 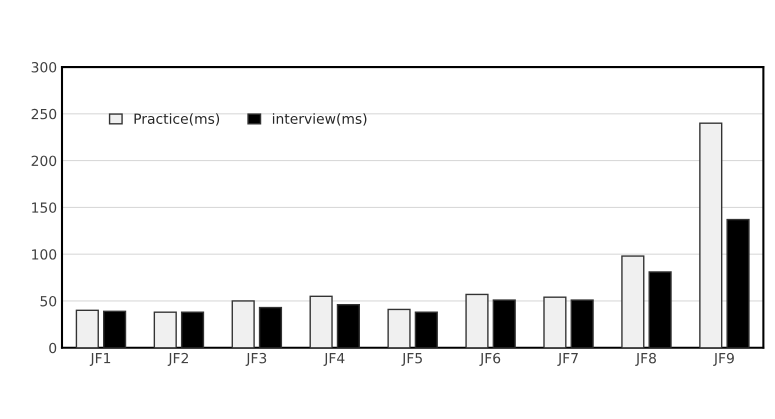 What do you see at coordinates (334, 359) in the screenshot?
I see `x-tick-label: JF4` at bounding box center [334, 359].